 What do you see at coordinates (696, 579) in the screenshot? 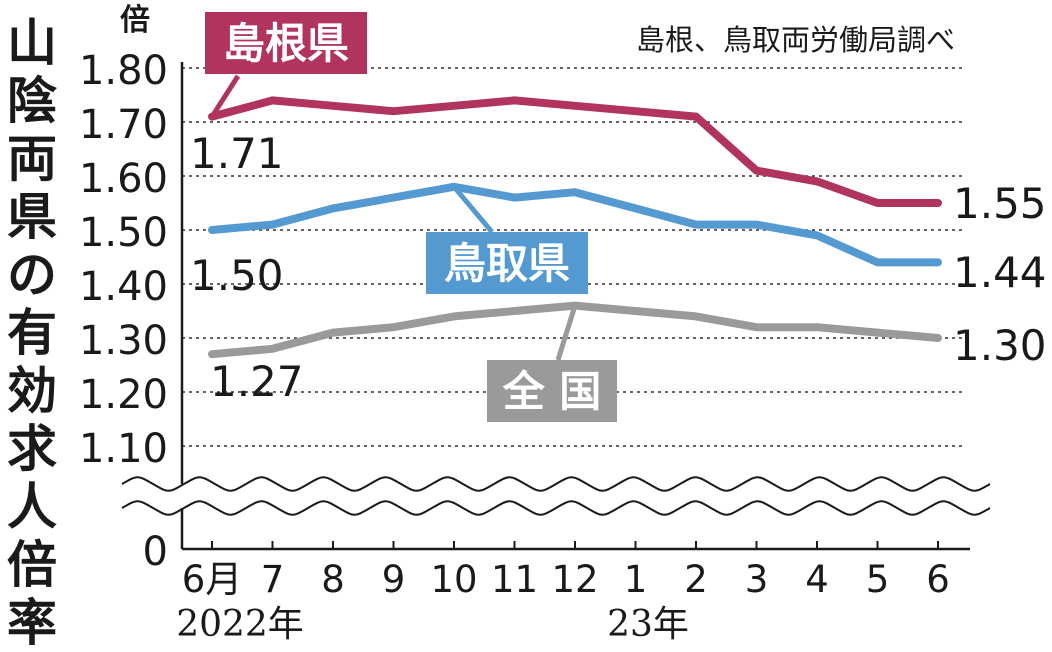
I see `x-tick-label: 2` at bounding box center [696, 579].